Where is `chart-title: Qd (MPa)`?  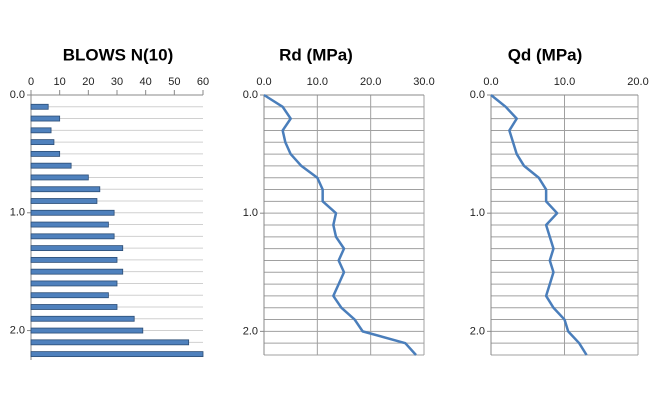
chart-title: Qd (MPa) is located at coordinates (545, 54).